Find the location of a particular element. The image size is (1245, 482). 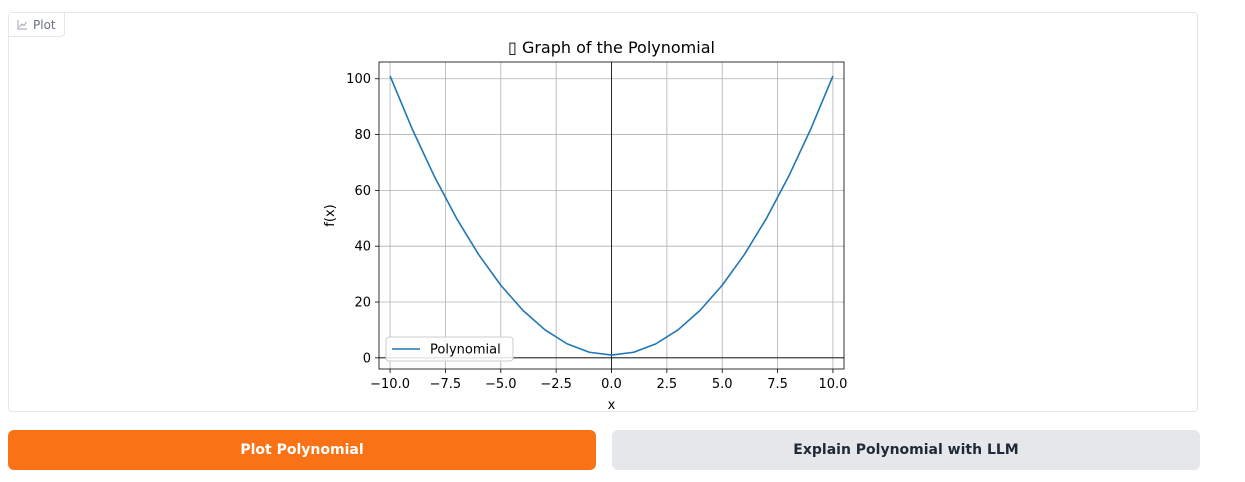

explain-polynomial-label: Explain Polynomial with LLM is located at coordinates (906, 450).